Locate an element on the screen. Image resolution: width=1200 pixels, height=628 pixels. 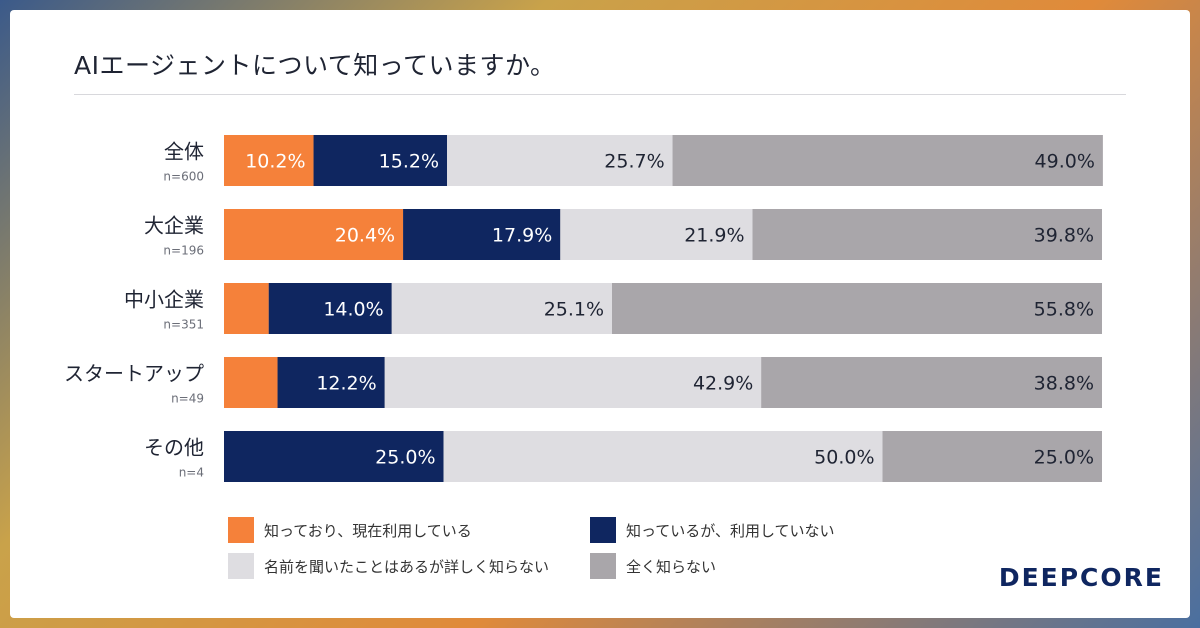
legend-item-unknown: 全く知らない is located at coordinates (653, 566).